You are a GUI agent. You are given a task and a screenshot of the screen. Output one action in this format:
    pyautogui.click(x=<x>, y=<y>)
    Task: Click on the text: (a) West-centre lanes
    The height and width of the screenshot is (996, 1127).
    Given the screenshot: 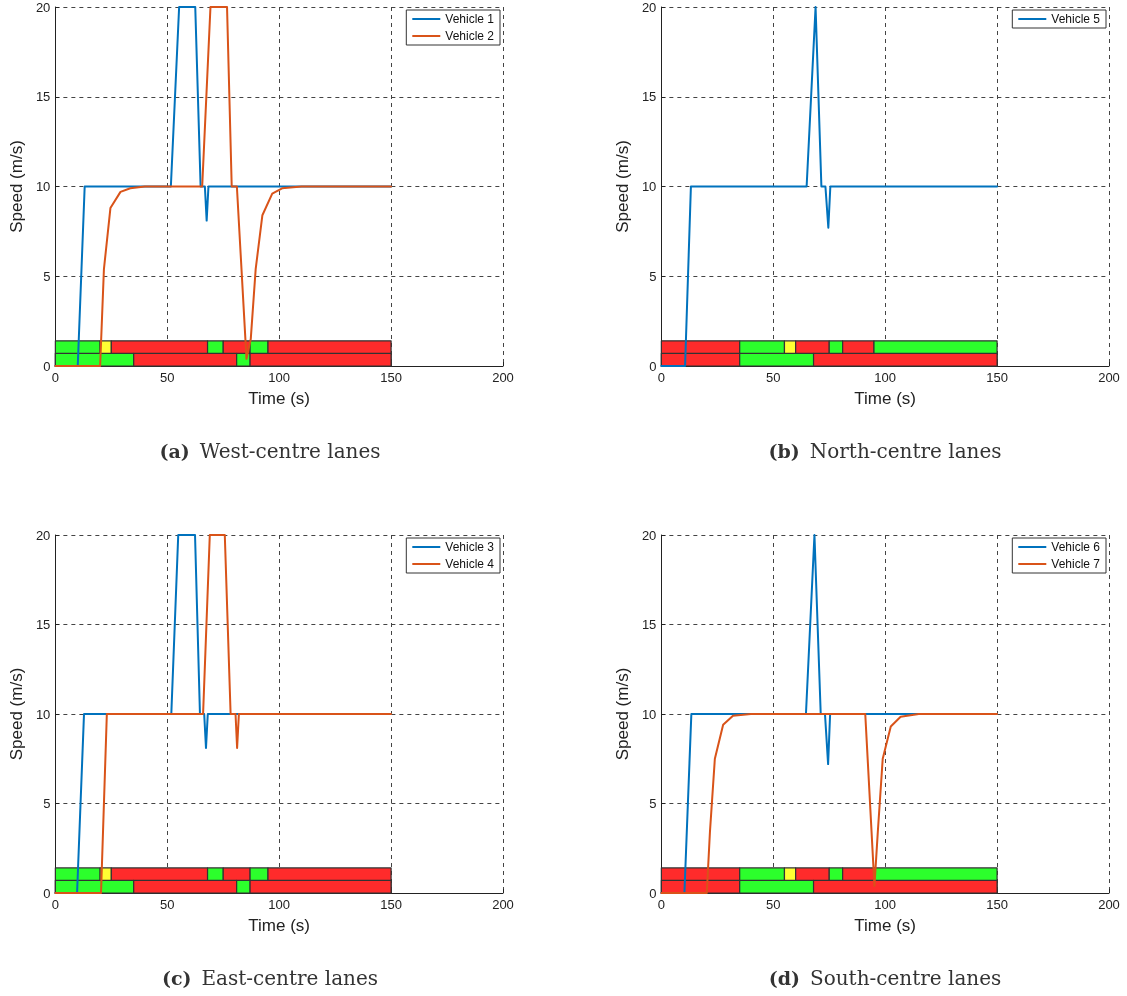 What is the action you would take?
    pyautogui.click(x=270, y=451)
    